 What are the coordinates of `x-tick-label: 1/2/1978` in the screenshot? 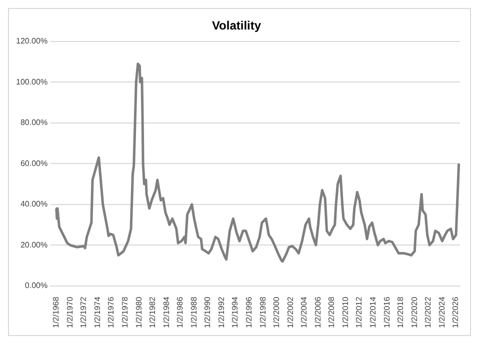 It's located at (125, 312).